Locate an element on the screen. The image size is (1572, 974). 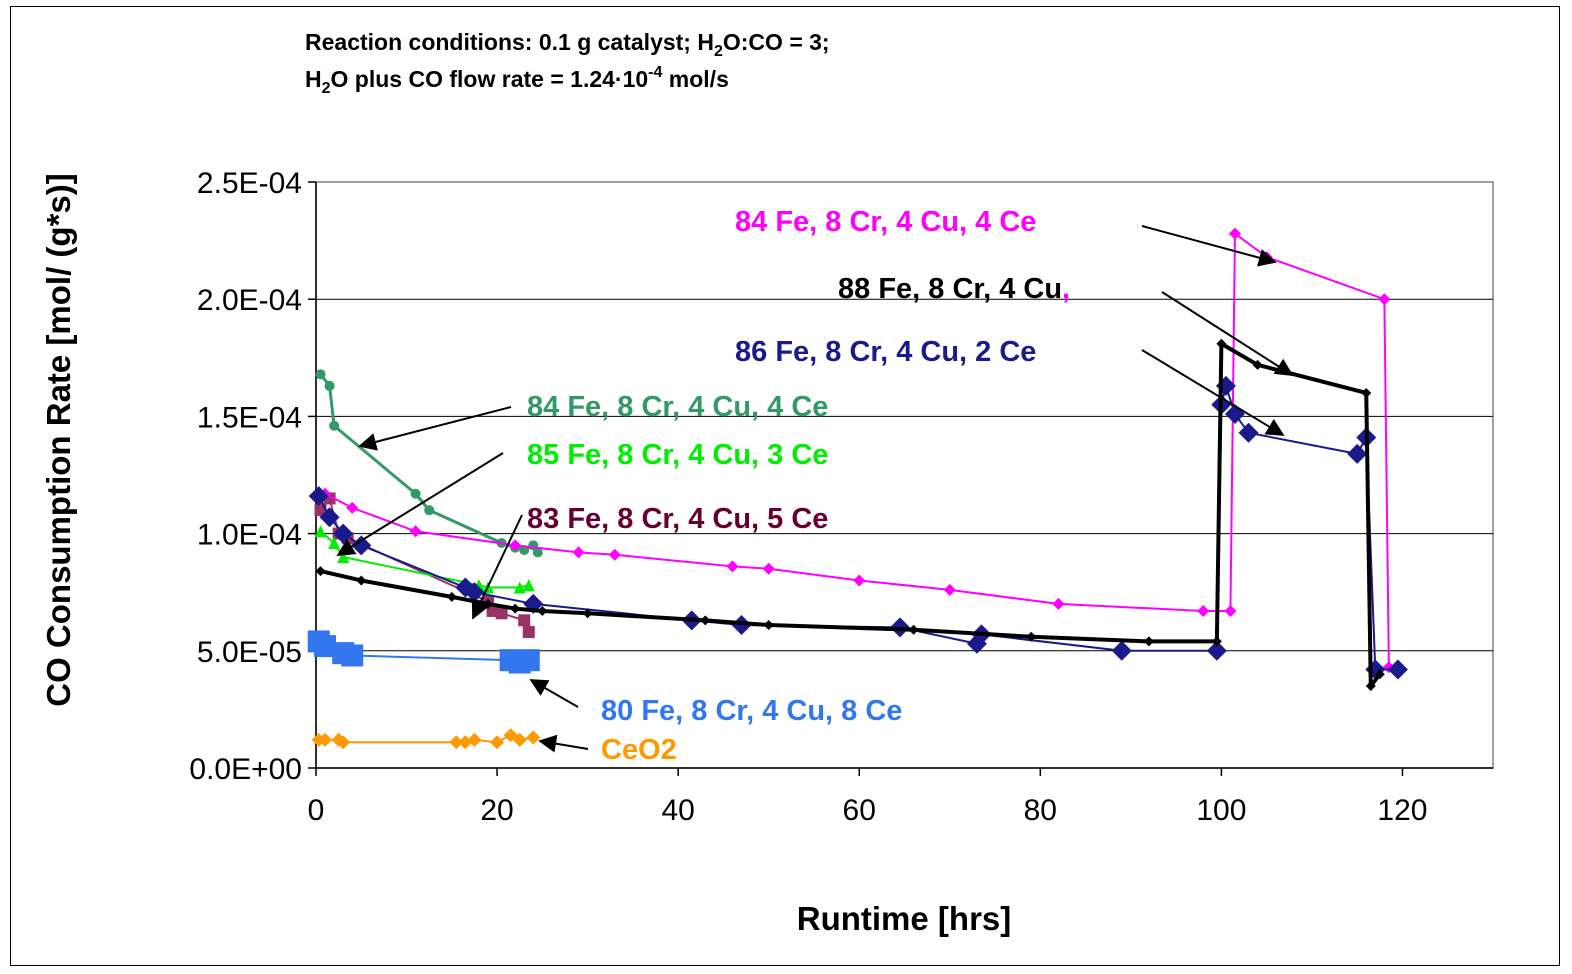
conditions-line-2: H2O plus CO flow rate = 1.24·10-4 mol/s is located at coordinates (517, 80).